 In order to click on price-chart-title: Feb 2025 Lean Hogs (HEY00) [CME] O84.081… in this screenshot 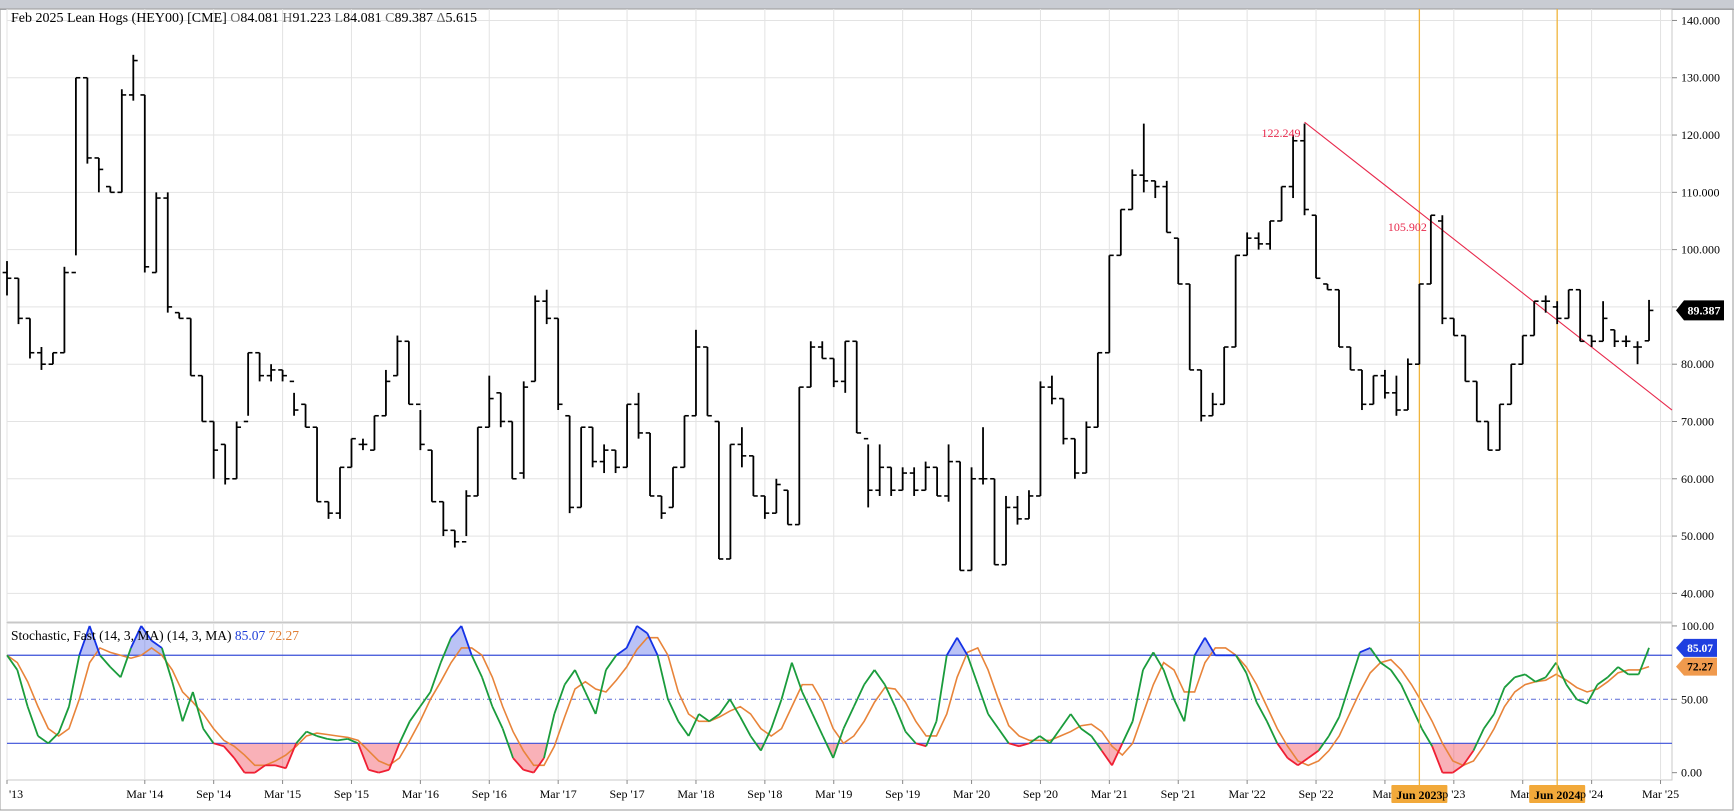, I will do `click(244, 19)`.